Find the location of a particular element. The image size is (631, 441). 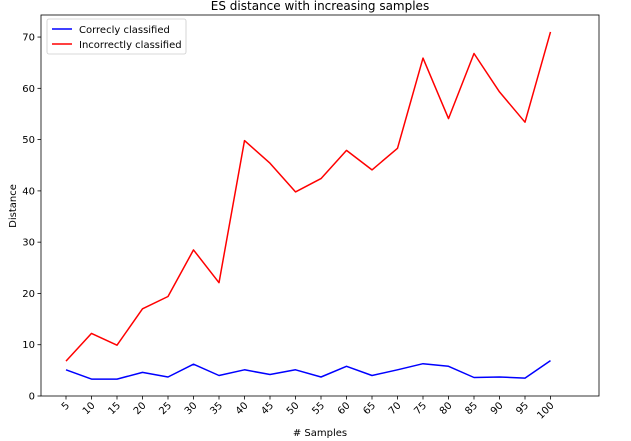

x-tick-label-80: 80 is located at coordinates (446, 408).